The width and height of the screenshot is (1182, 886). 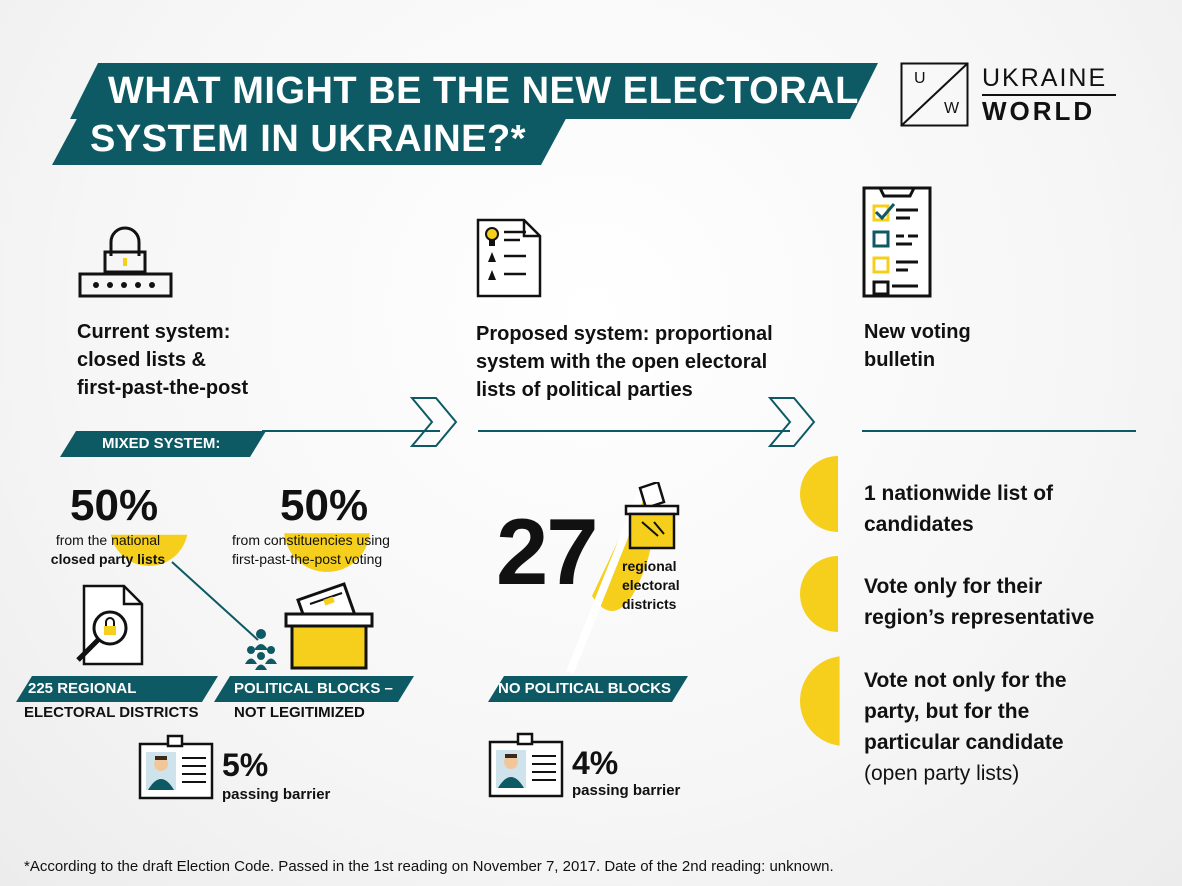 I want to click on proposed-districts-num: 27, so click(x=547, y=551).